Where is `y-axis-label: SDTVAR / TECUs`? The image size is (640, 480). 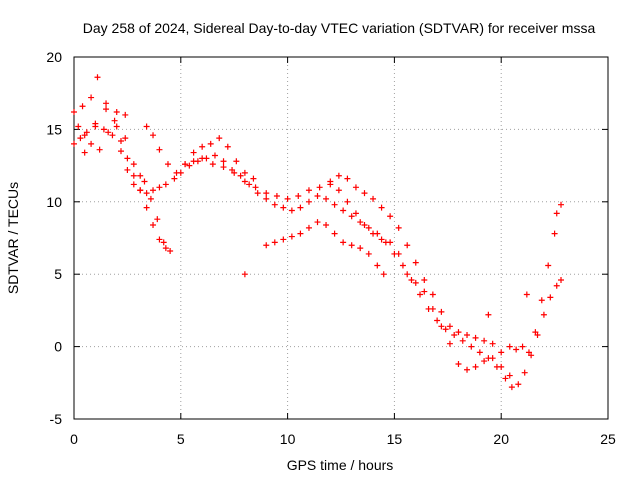 y-axis-label: SDTVAR / TECUs is located at coordinates (13, 238).